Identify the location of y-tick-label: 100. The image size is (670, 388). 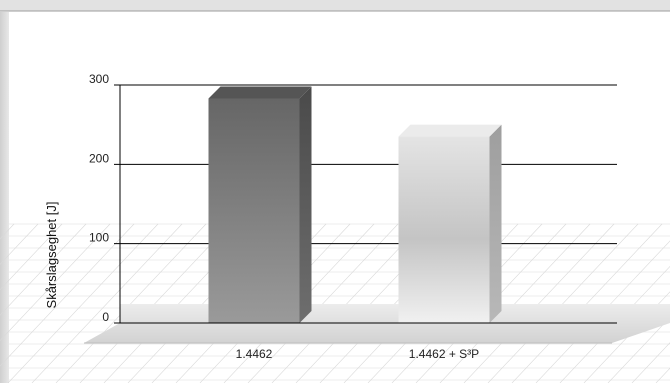
(99, 238).